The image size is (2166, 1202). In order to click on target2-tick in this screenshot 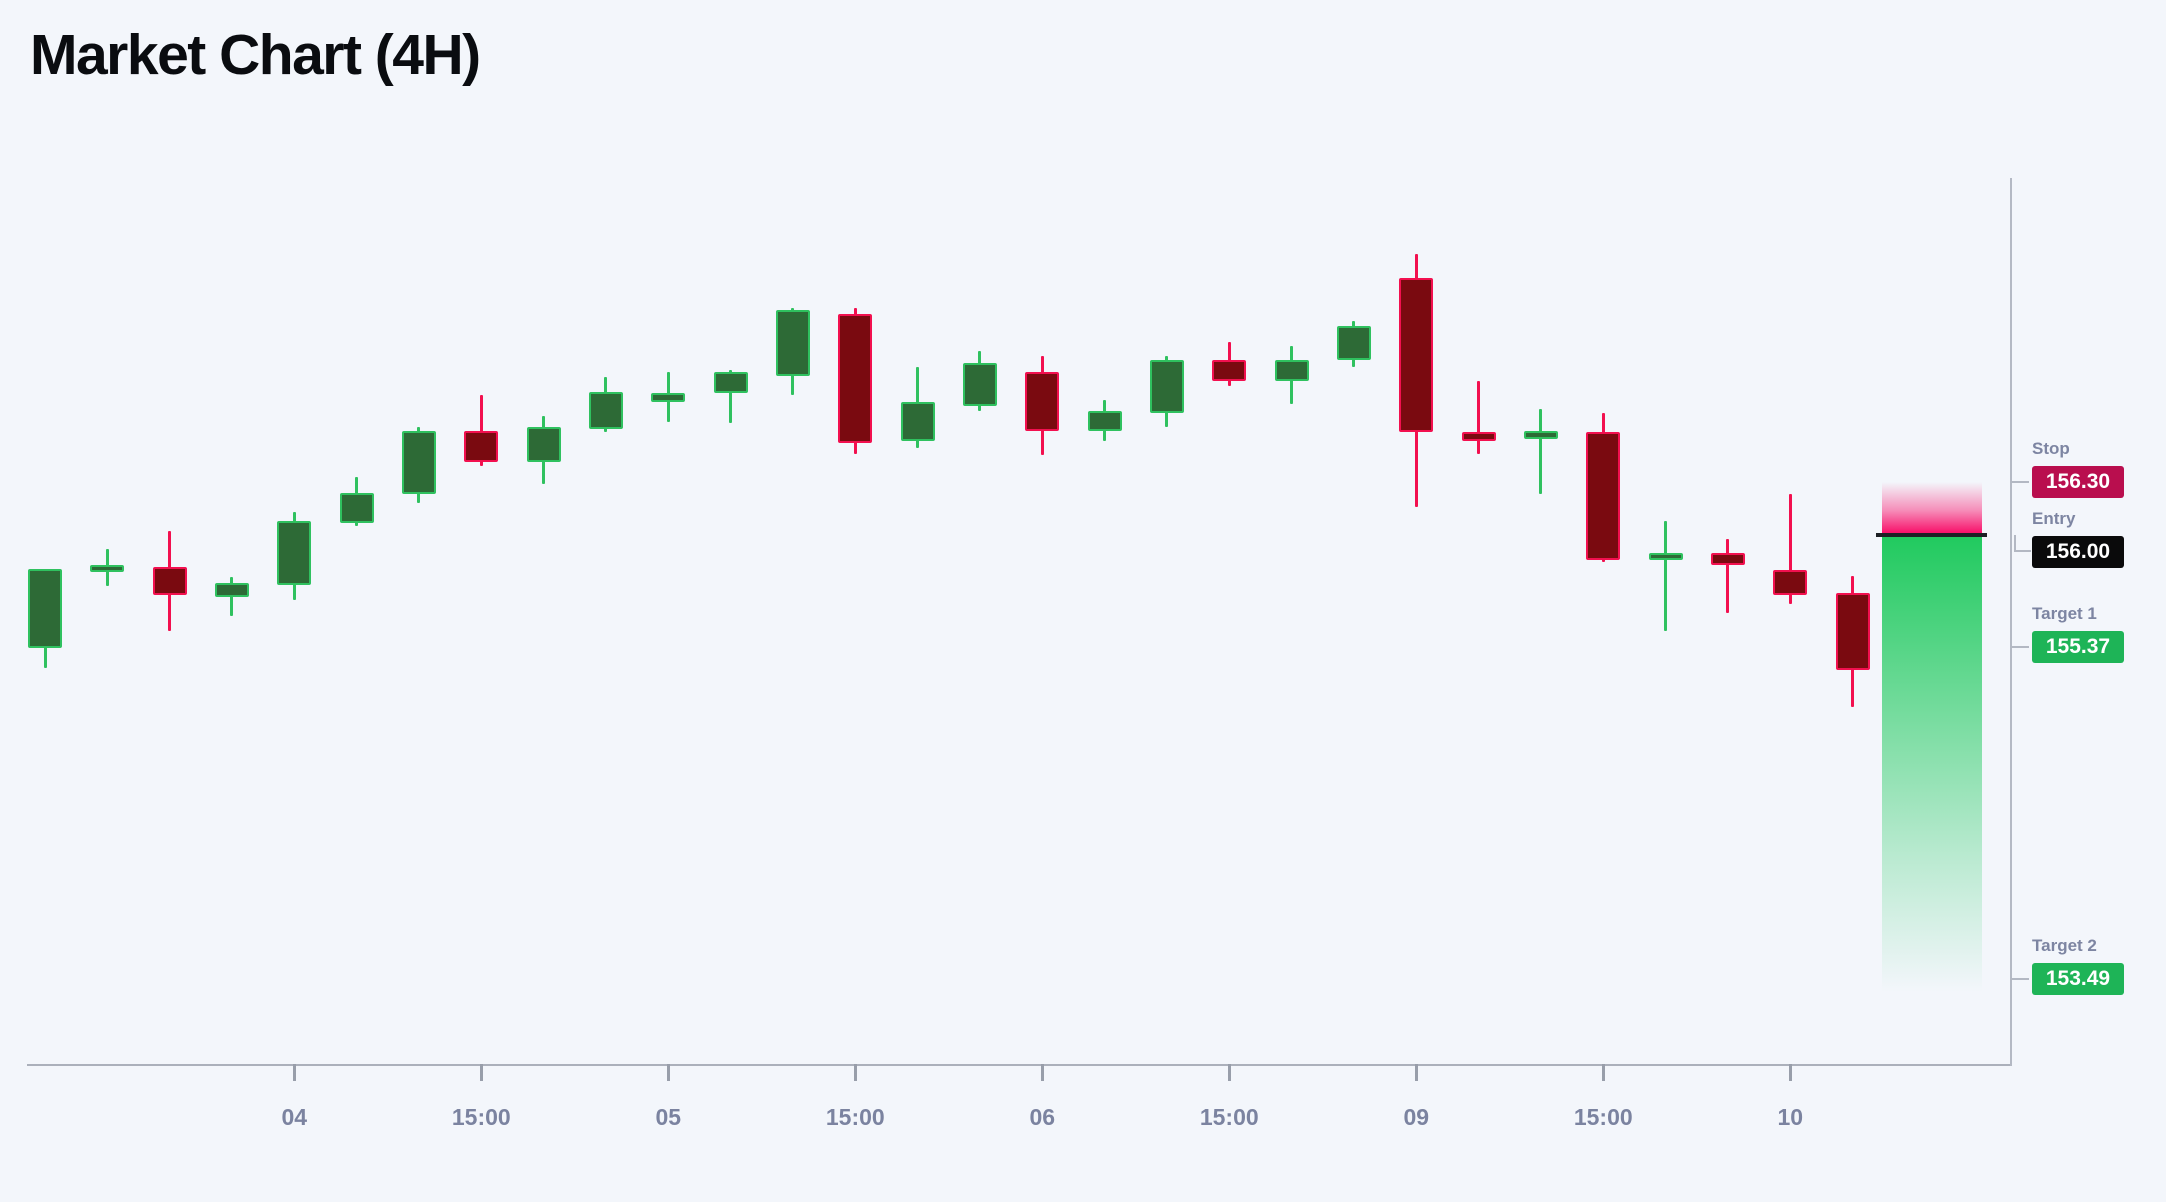, I will do `click(2020, 979)`.